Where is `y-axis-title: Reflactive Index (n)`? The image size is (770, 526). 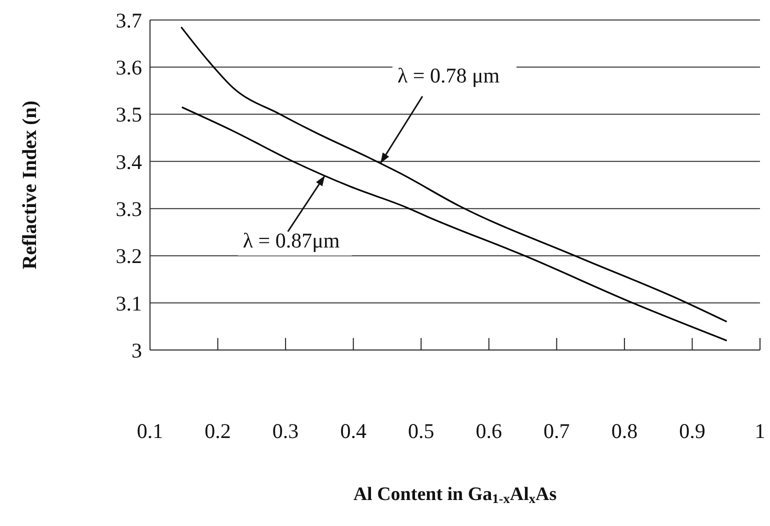 y-axis-title: Reflactive Index (n) is located at coordinates (30, 185).